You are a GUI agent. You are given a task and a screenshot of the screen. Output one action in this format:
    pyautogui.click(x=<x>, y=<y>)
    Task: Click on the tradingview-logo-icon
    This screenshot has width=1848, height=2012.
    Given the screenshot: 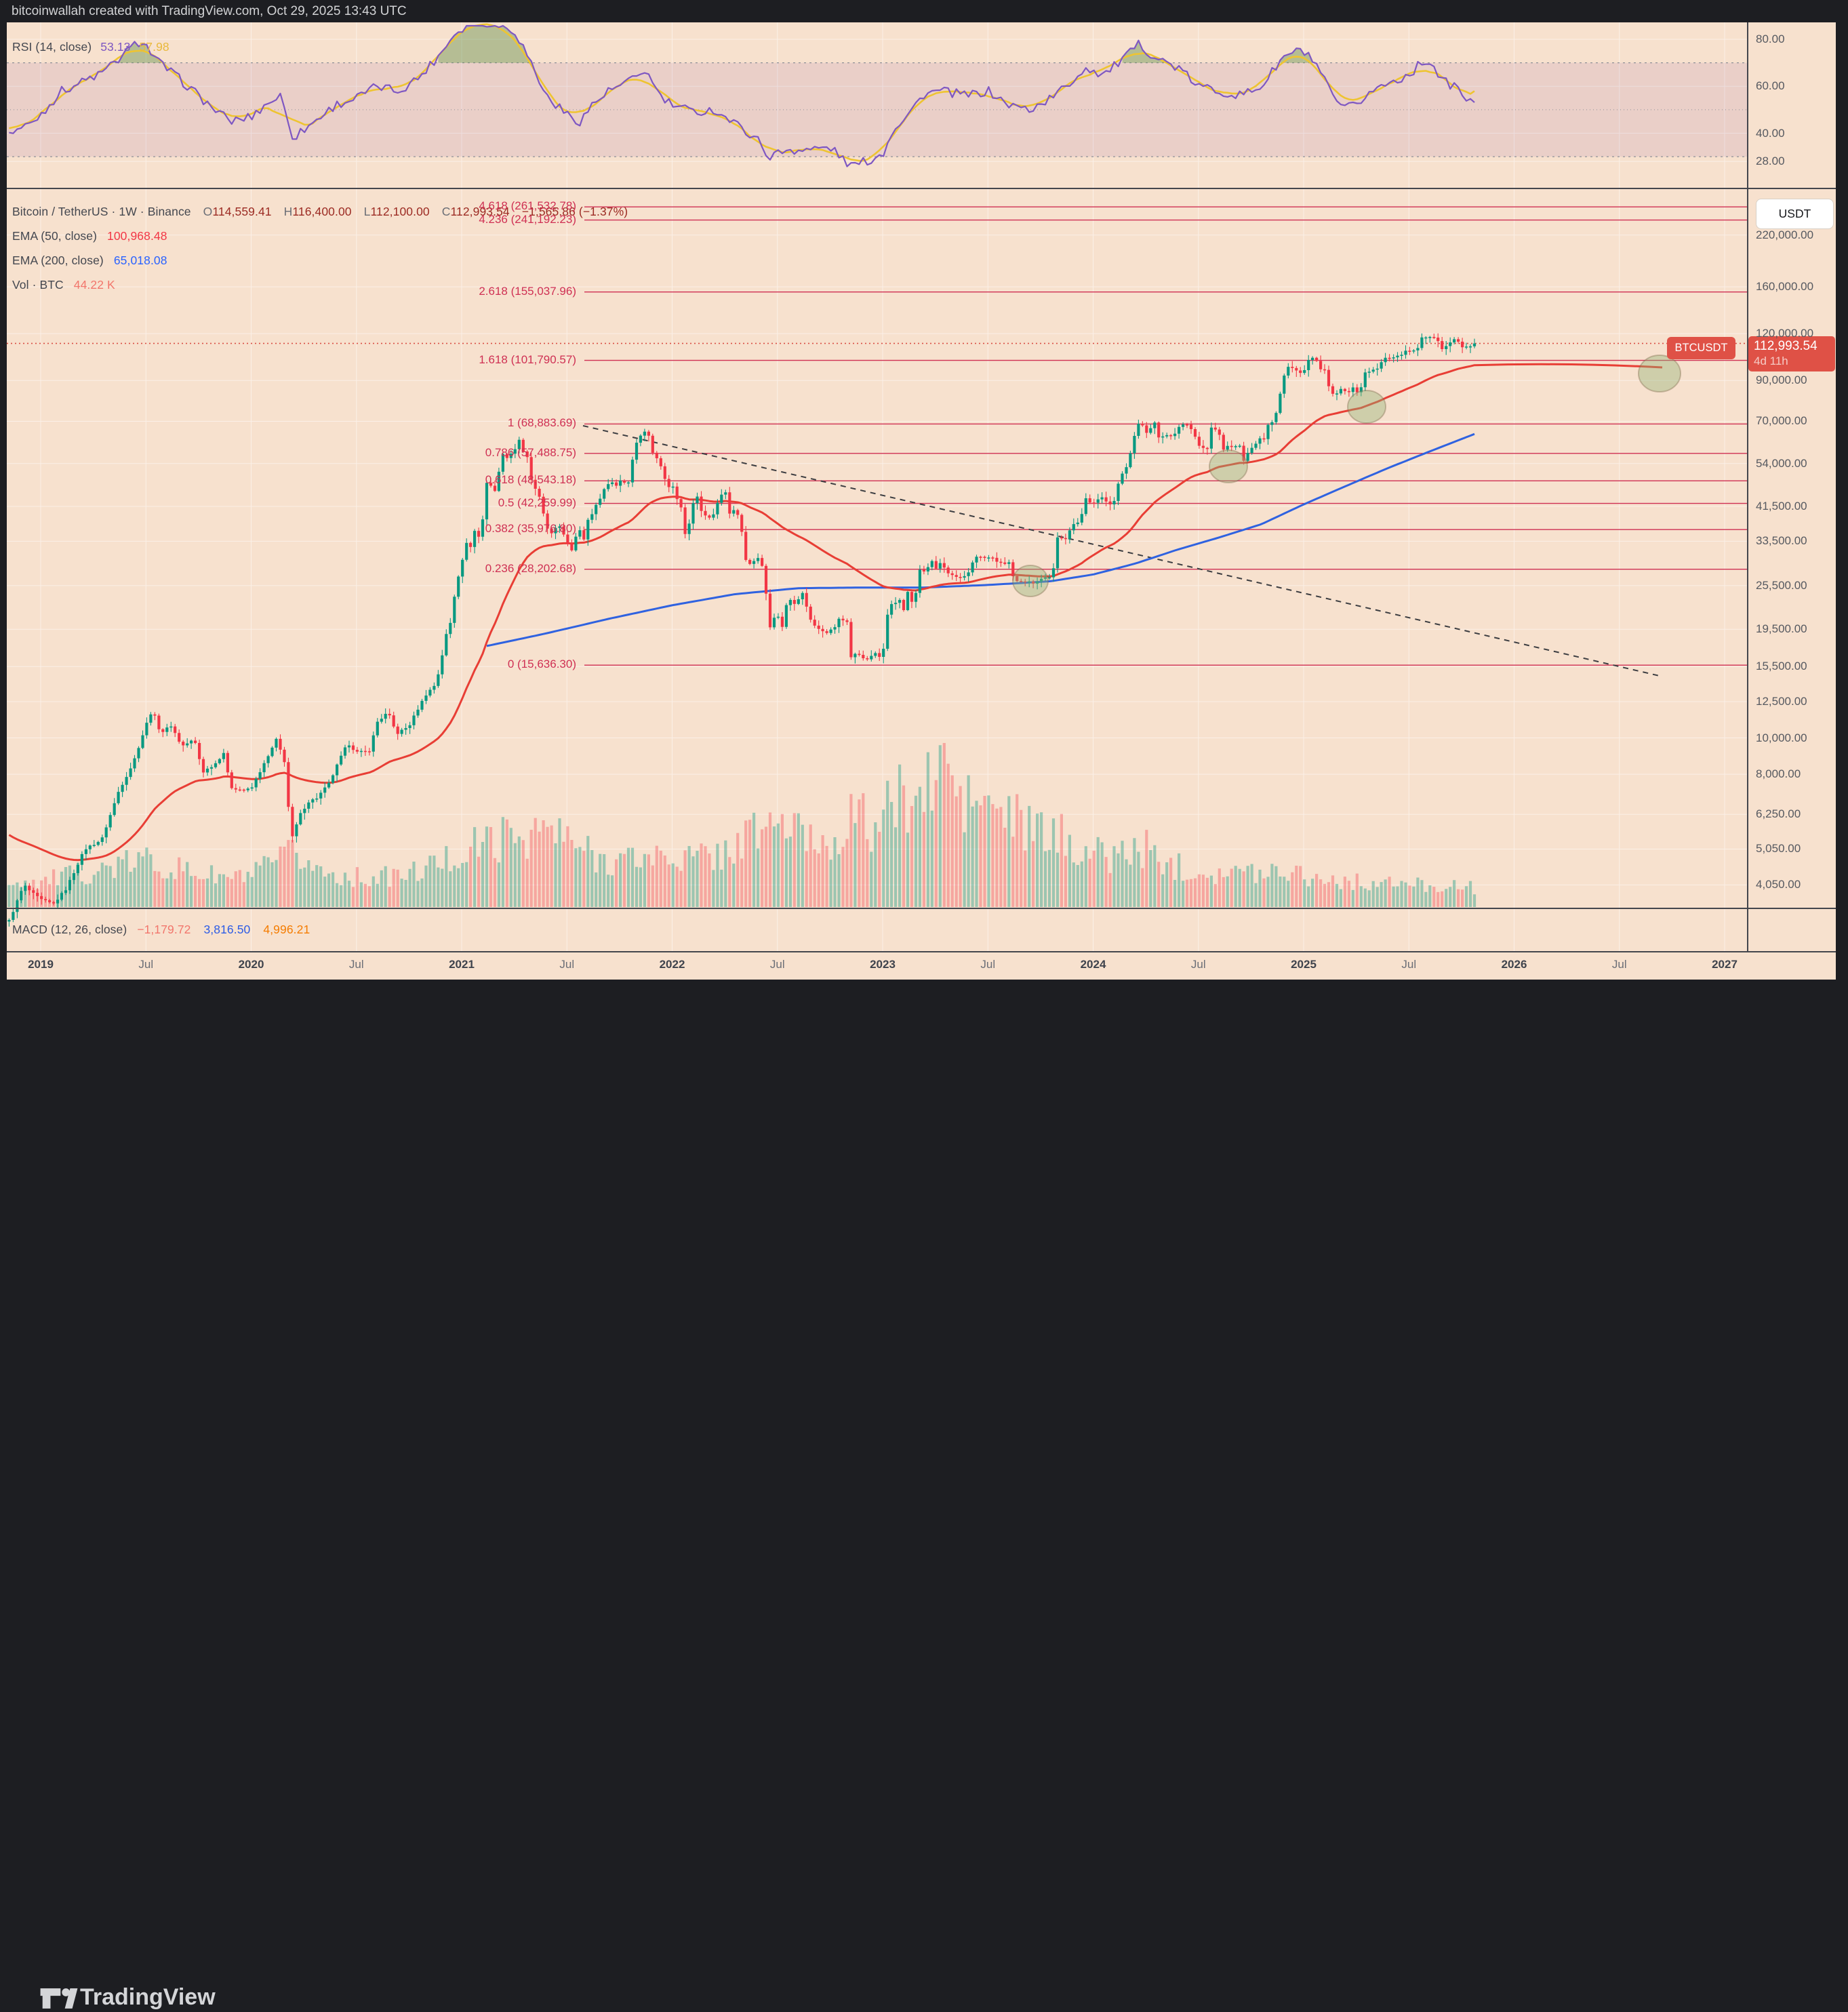 What is the action you would take?
    pyautogui.click(x=59, y=1998)
    